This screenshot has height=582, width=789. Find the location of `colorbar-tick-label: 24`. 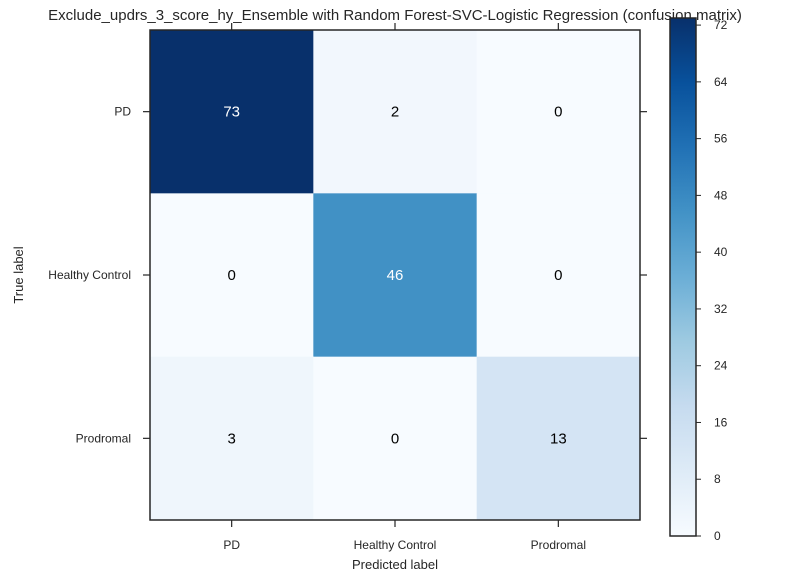

colorbar-tick-label: 24 is located at coordinates (721, 366).